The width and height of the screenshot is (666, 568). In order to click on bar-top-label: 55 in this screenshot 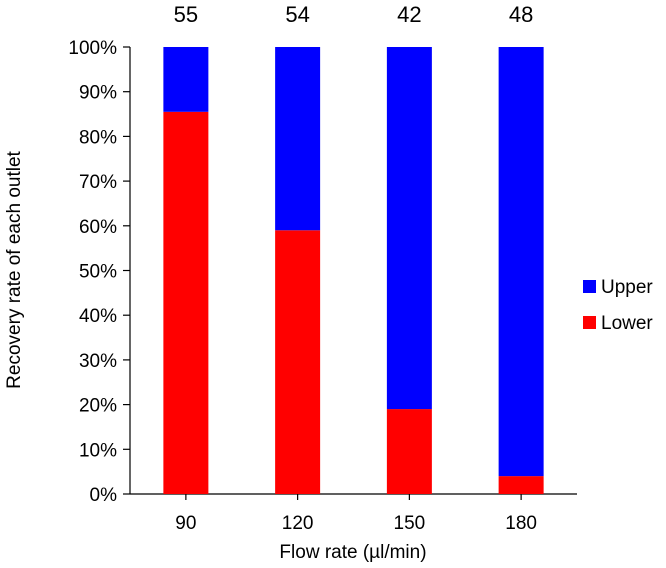, I will do `click(186, 14)`.